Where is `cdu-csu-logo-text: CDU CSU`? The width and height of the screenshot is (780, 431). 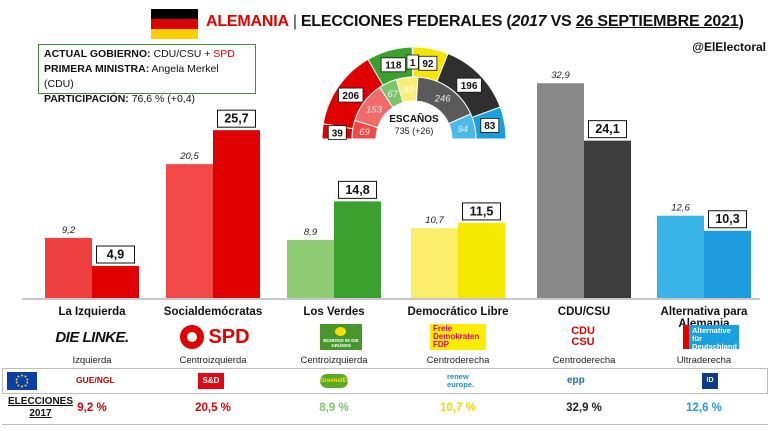 cdu-csu-logo-text: CDU CSU is located at coordinates (583, 336).